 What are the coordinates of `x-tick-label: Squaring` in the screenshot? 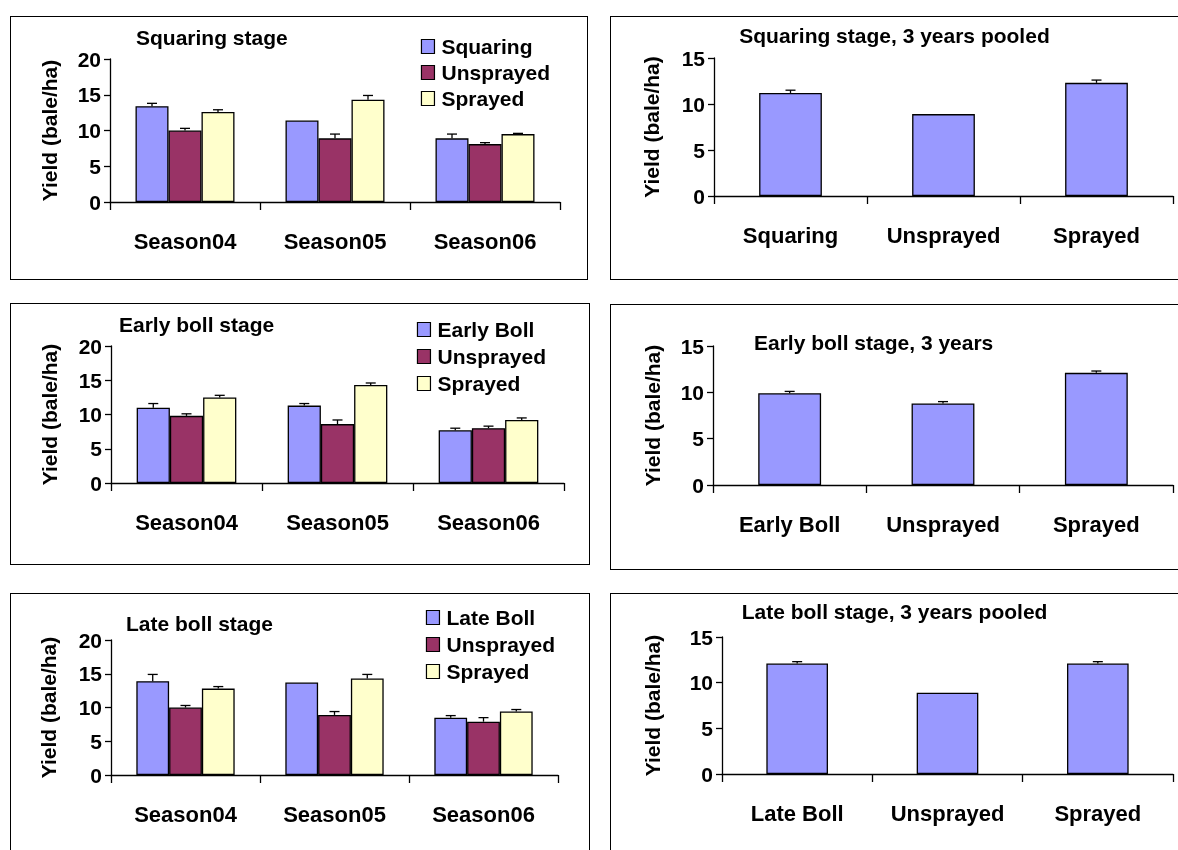 It's located at (790, 235).